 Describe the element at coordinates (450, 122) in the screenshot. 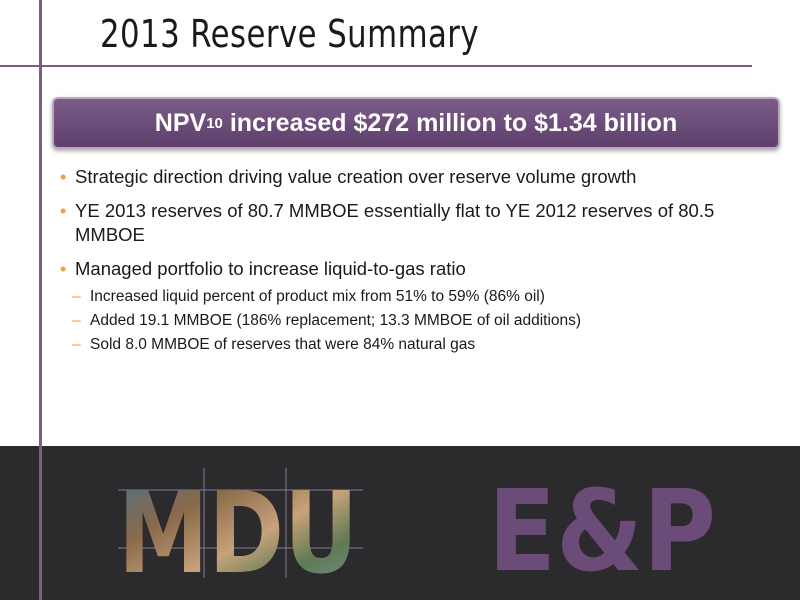

I see `banner-suffix: increased $272 million to $1.34 billion` at that location.